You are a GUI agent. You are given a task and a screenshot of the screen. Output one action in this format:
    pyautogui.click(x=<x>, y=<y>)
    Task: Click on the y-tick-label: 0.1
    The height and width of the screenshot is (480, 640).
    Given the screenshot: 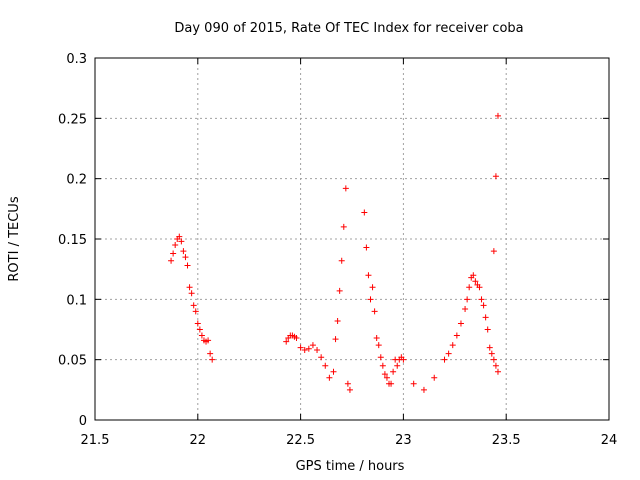 What is the action you would take?
    pyautogui.click(x=76, y=300)
    